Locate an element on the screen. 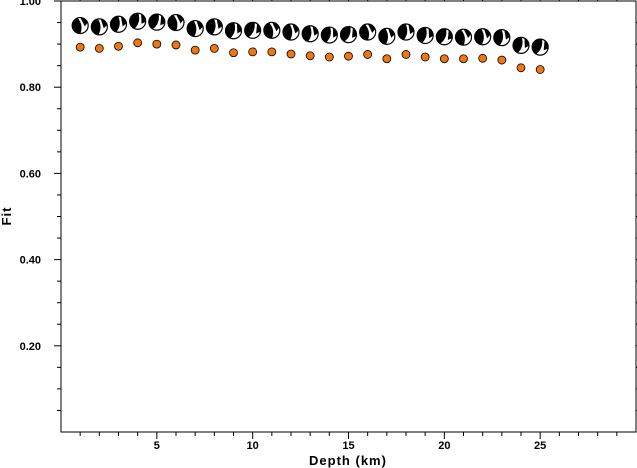 This screenshot has width=637, height=468. y-tick-label: 0.20 is located at coordinates (30, 347).